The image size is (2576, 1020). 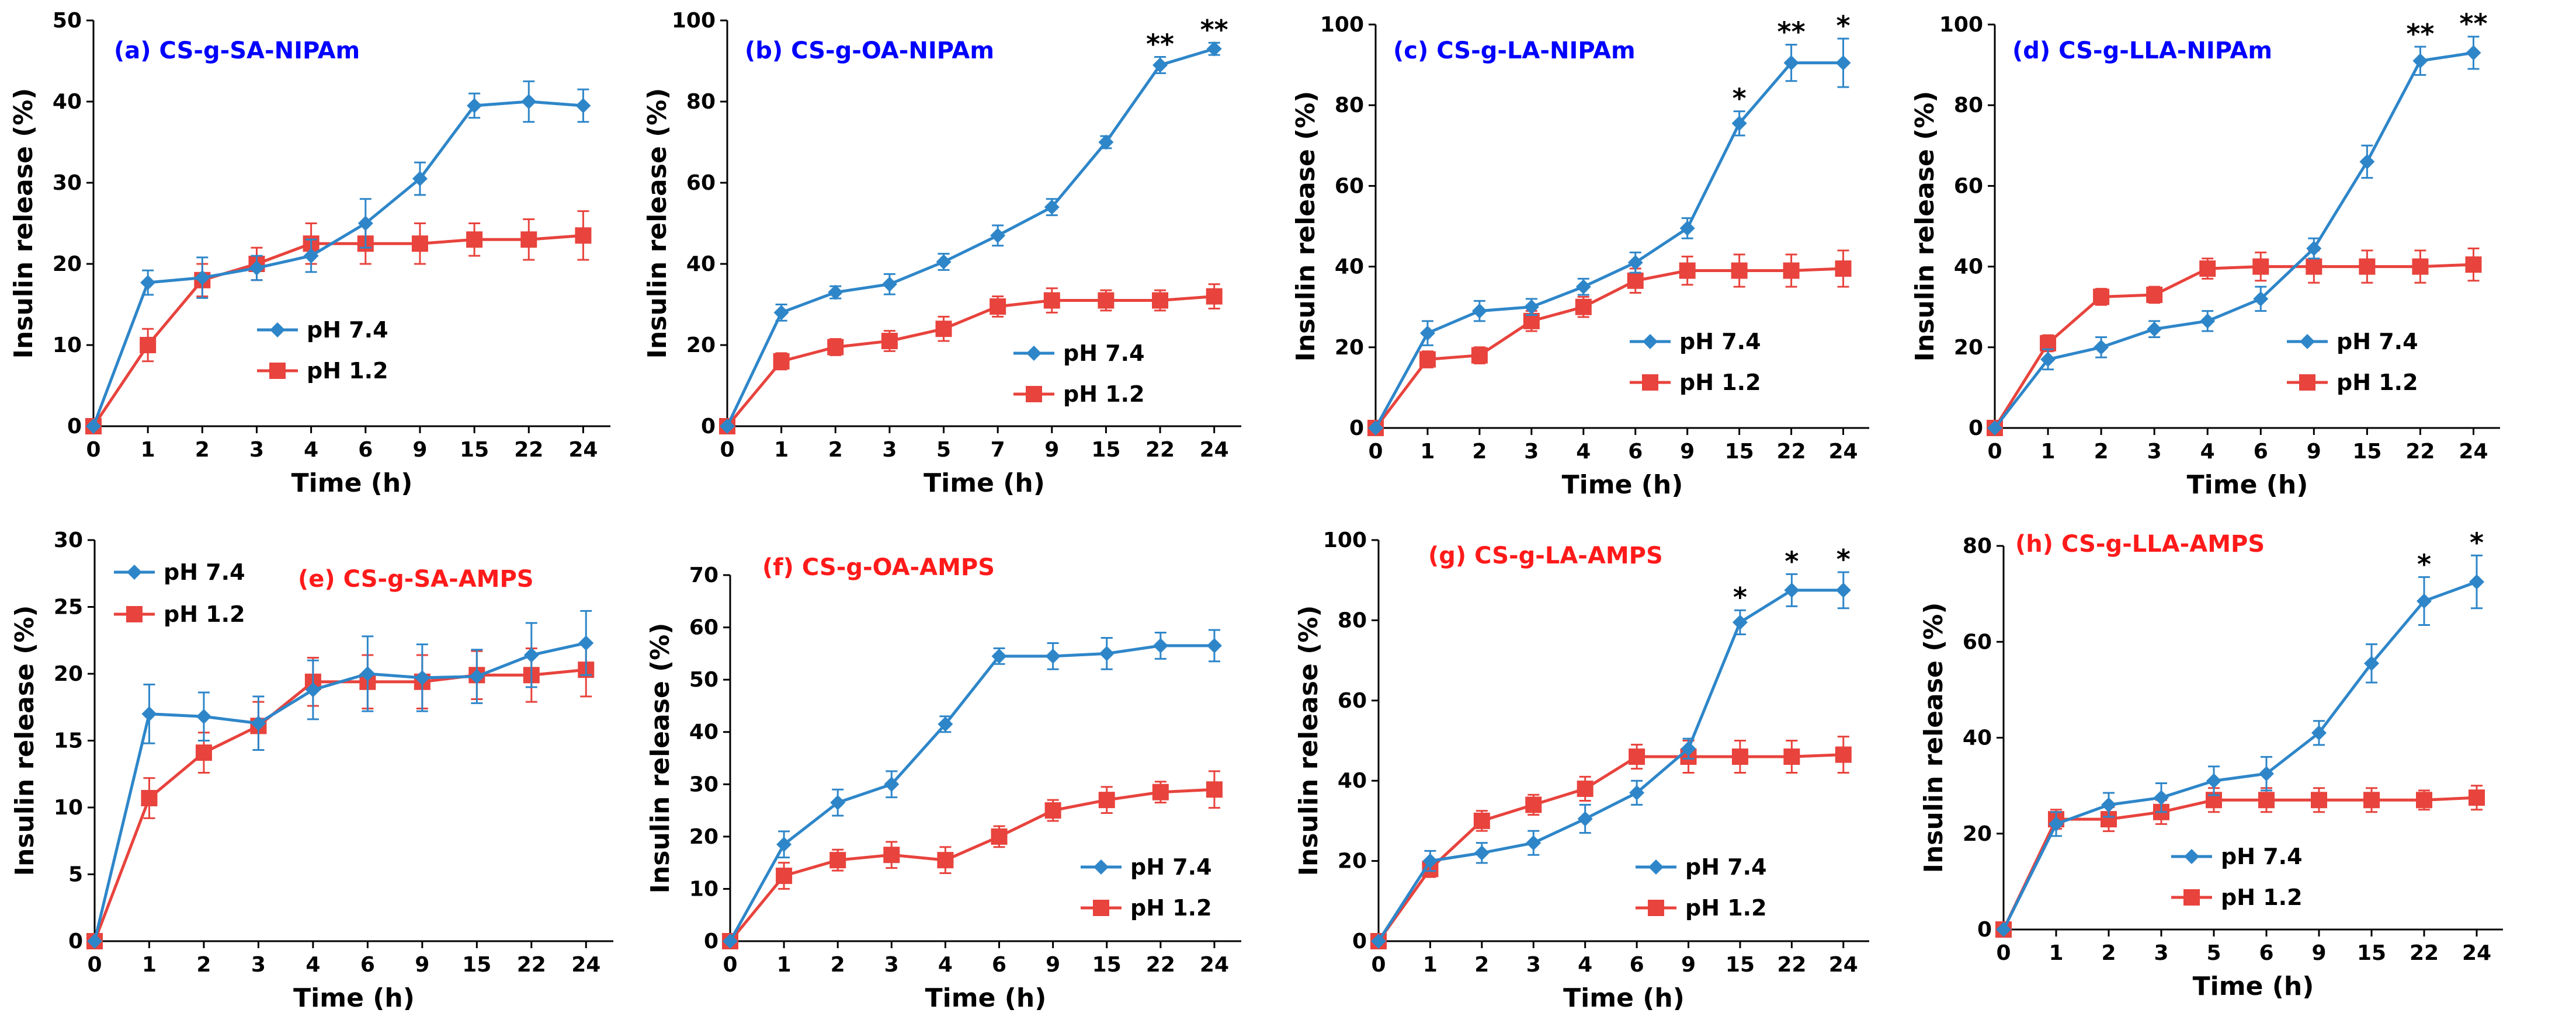 What do you see at coordinates (68, 607) in the screenshot?
I see `y-tick-label: 25` at bounding box center [68, 607].